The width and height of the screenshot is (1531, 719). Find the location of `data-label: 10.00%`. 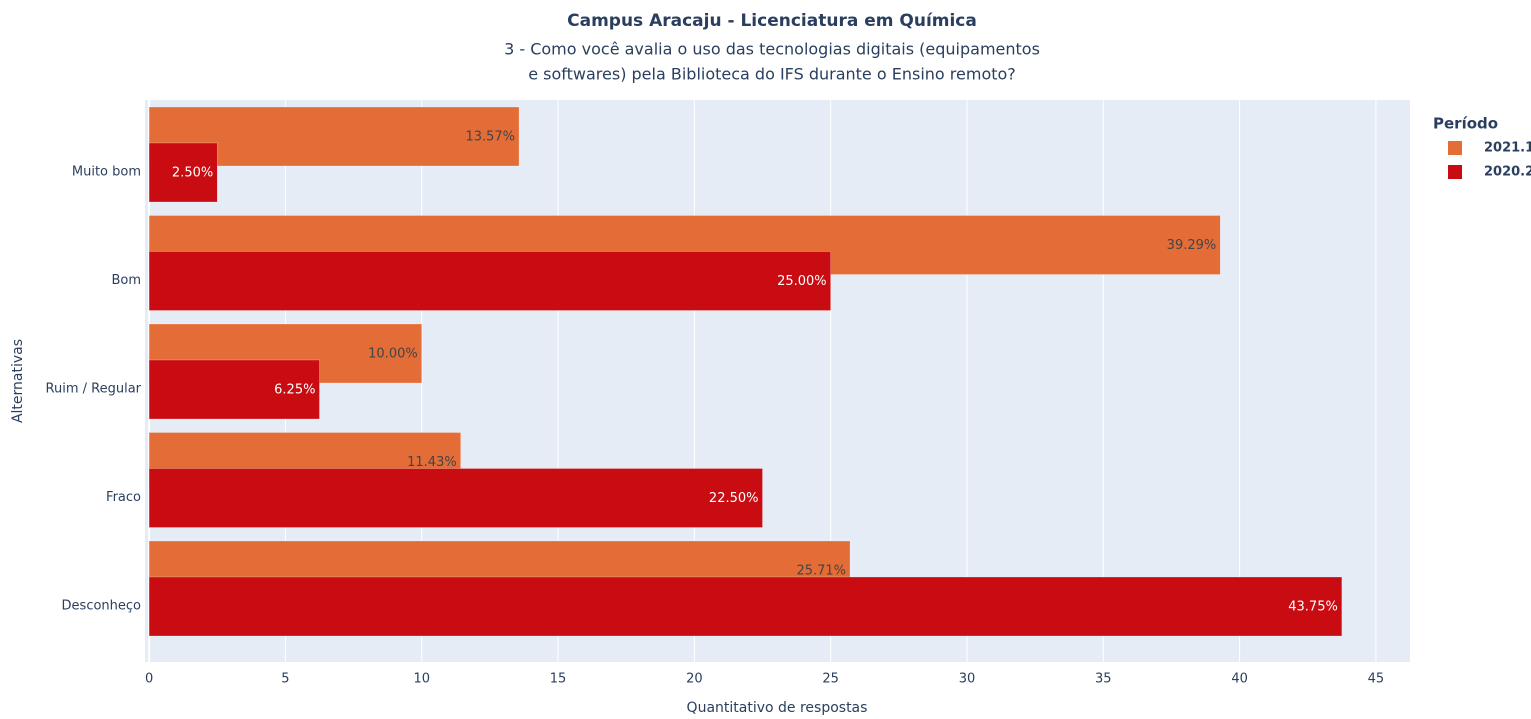

data-label: 10.00% is located at coordinates (393, 354).